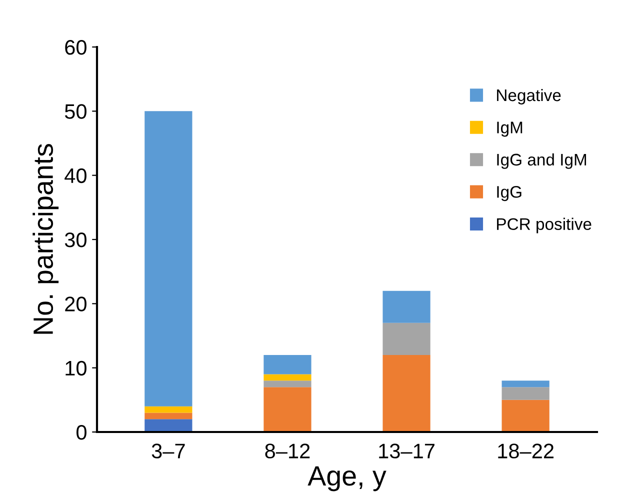  I want to click on y-tick-label: 30, so click(75, 240).